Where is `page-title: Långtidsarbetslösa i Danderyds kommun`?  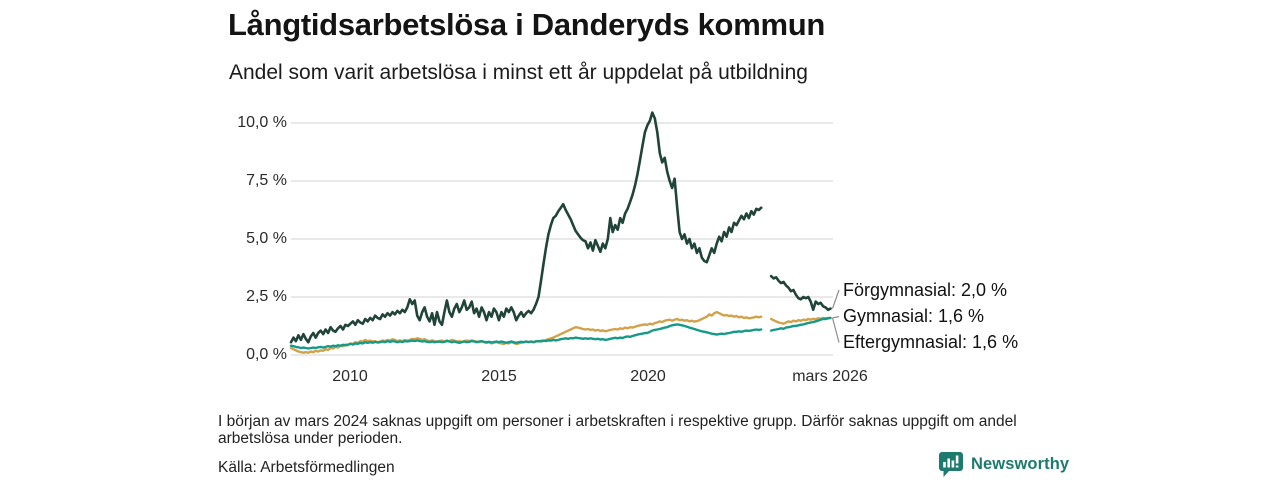
page-title: Långtidsarbetslösa i Danderyds kommun is located at coordinates (526, 24).